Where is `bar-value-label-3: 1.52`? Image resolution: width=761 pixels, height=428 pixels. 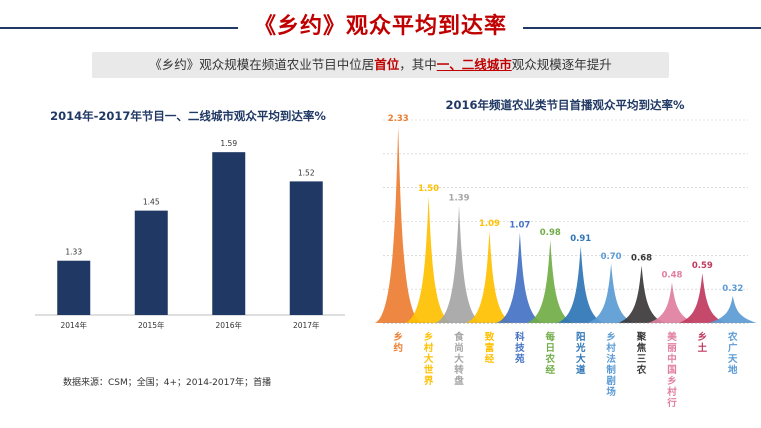 bar-value-label-3: 1.52 is located at coordinates (306, 172).